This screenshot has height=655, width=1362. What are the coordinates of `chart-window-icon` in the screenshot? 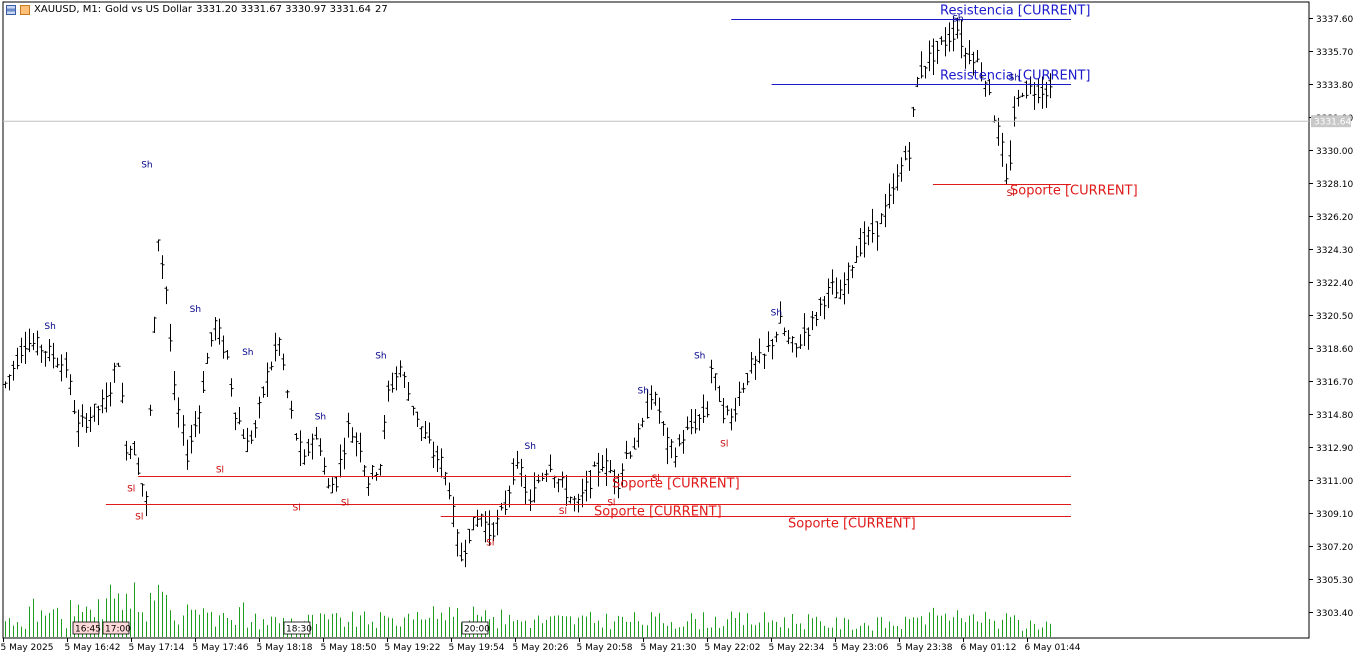 It's located at (11, 9).